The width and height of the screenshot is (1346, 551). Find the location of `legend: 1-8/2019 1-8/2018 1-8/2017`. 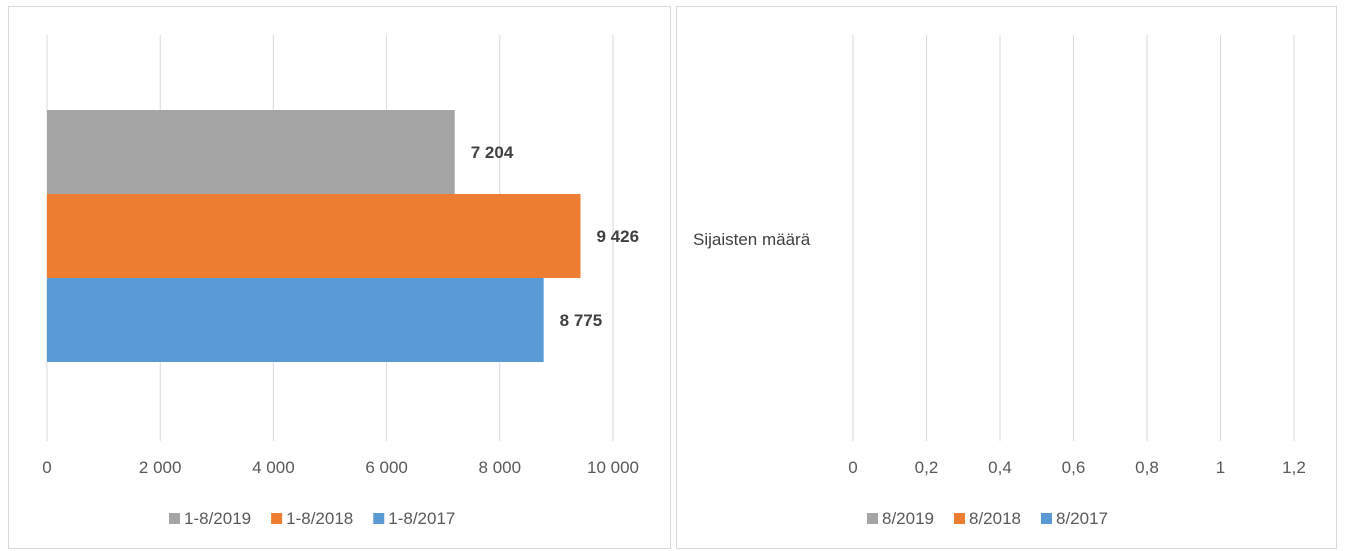

legend: 1-8/2019 1-8/2018 1-8/2017 is located at coordinates (312, 518).